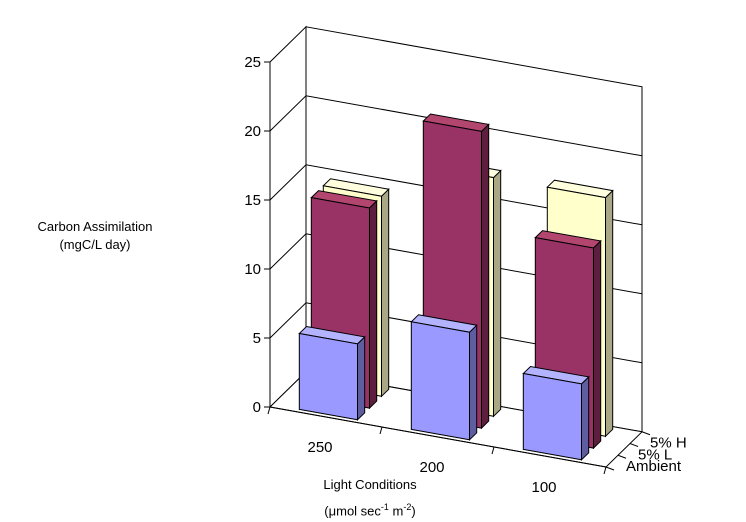  I want to click on series-label: 5% L, so click(655, 454).